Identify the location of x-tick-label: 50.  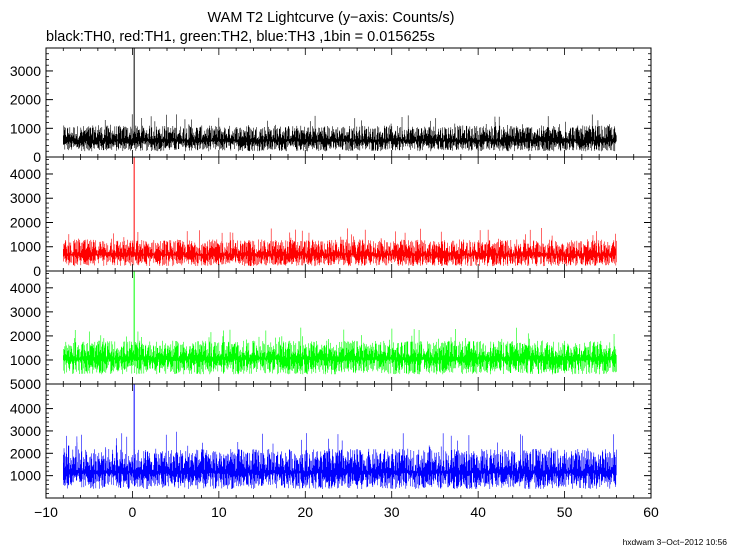
(565, 512).